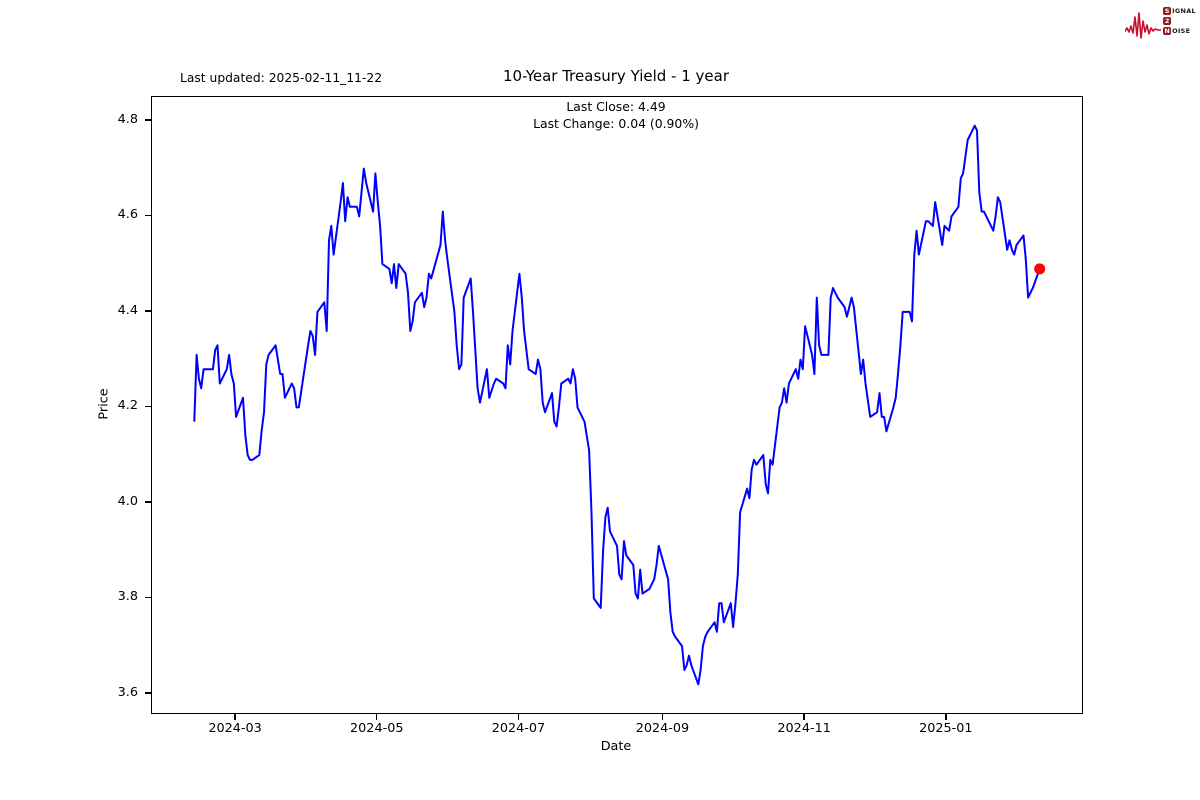  What do you see at coordinates (1143, 25) in the screenshot?
I see `heartbeat-waveform-icon` at bounding box center [1143, 25].